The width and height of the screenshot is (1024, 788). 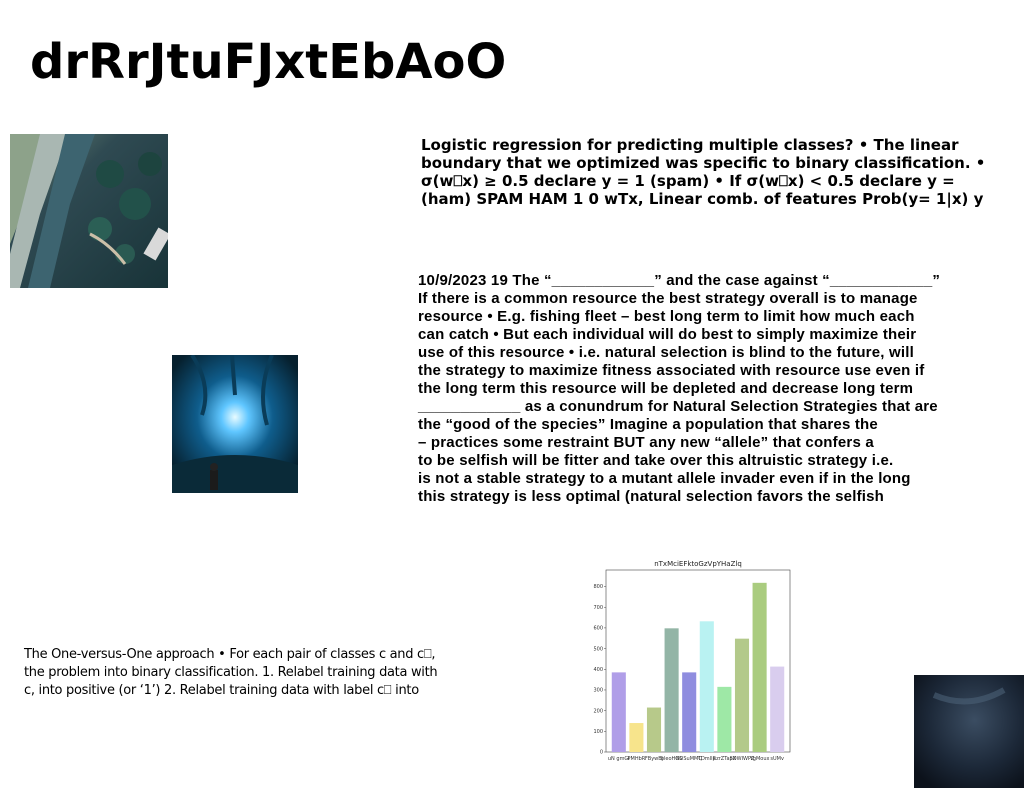 What do you see at coordinates (706, 759) in the screenshot?
I see `x-tick-label: TDmIlp` at bounding box center [706, 759].